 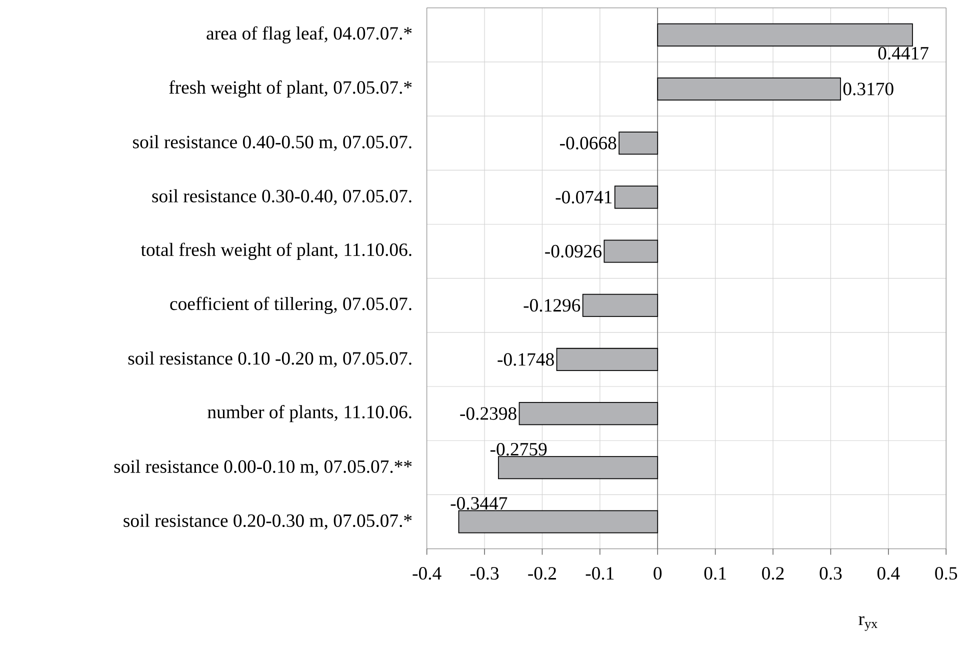 What do you see at coordinates (552, 305) in the screenshot?
I see `data-label: -0.1296` at bounding box center [552, 305].